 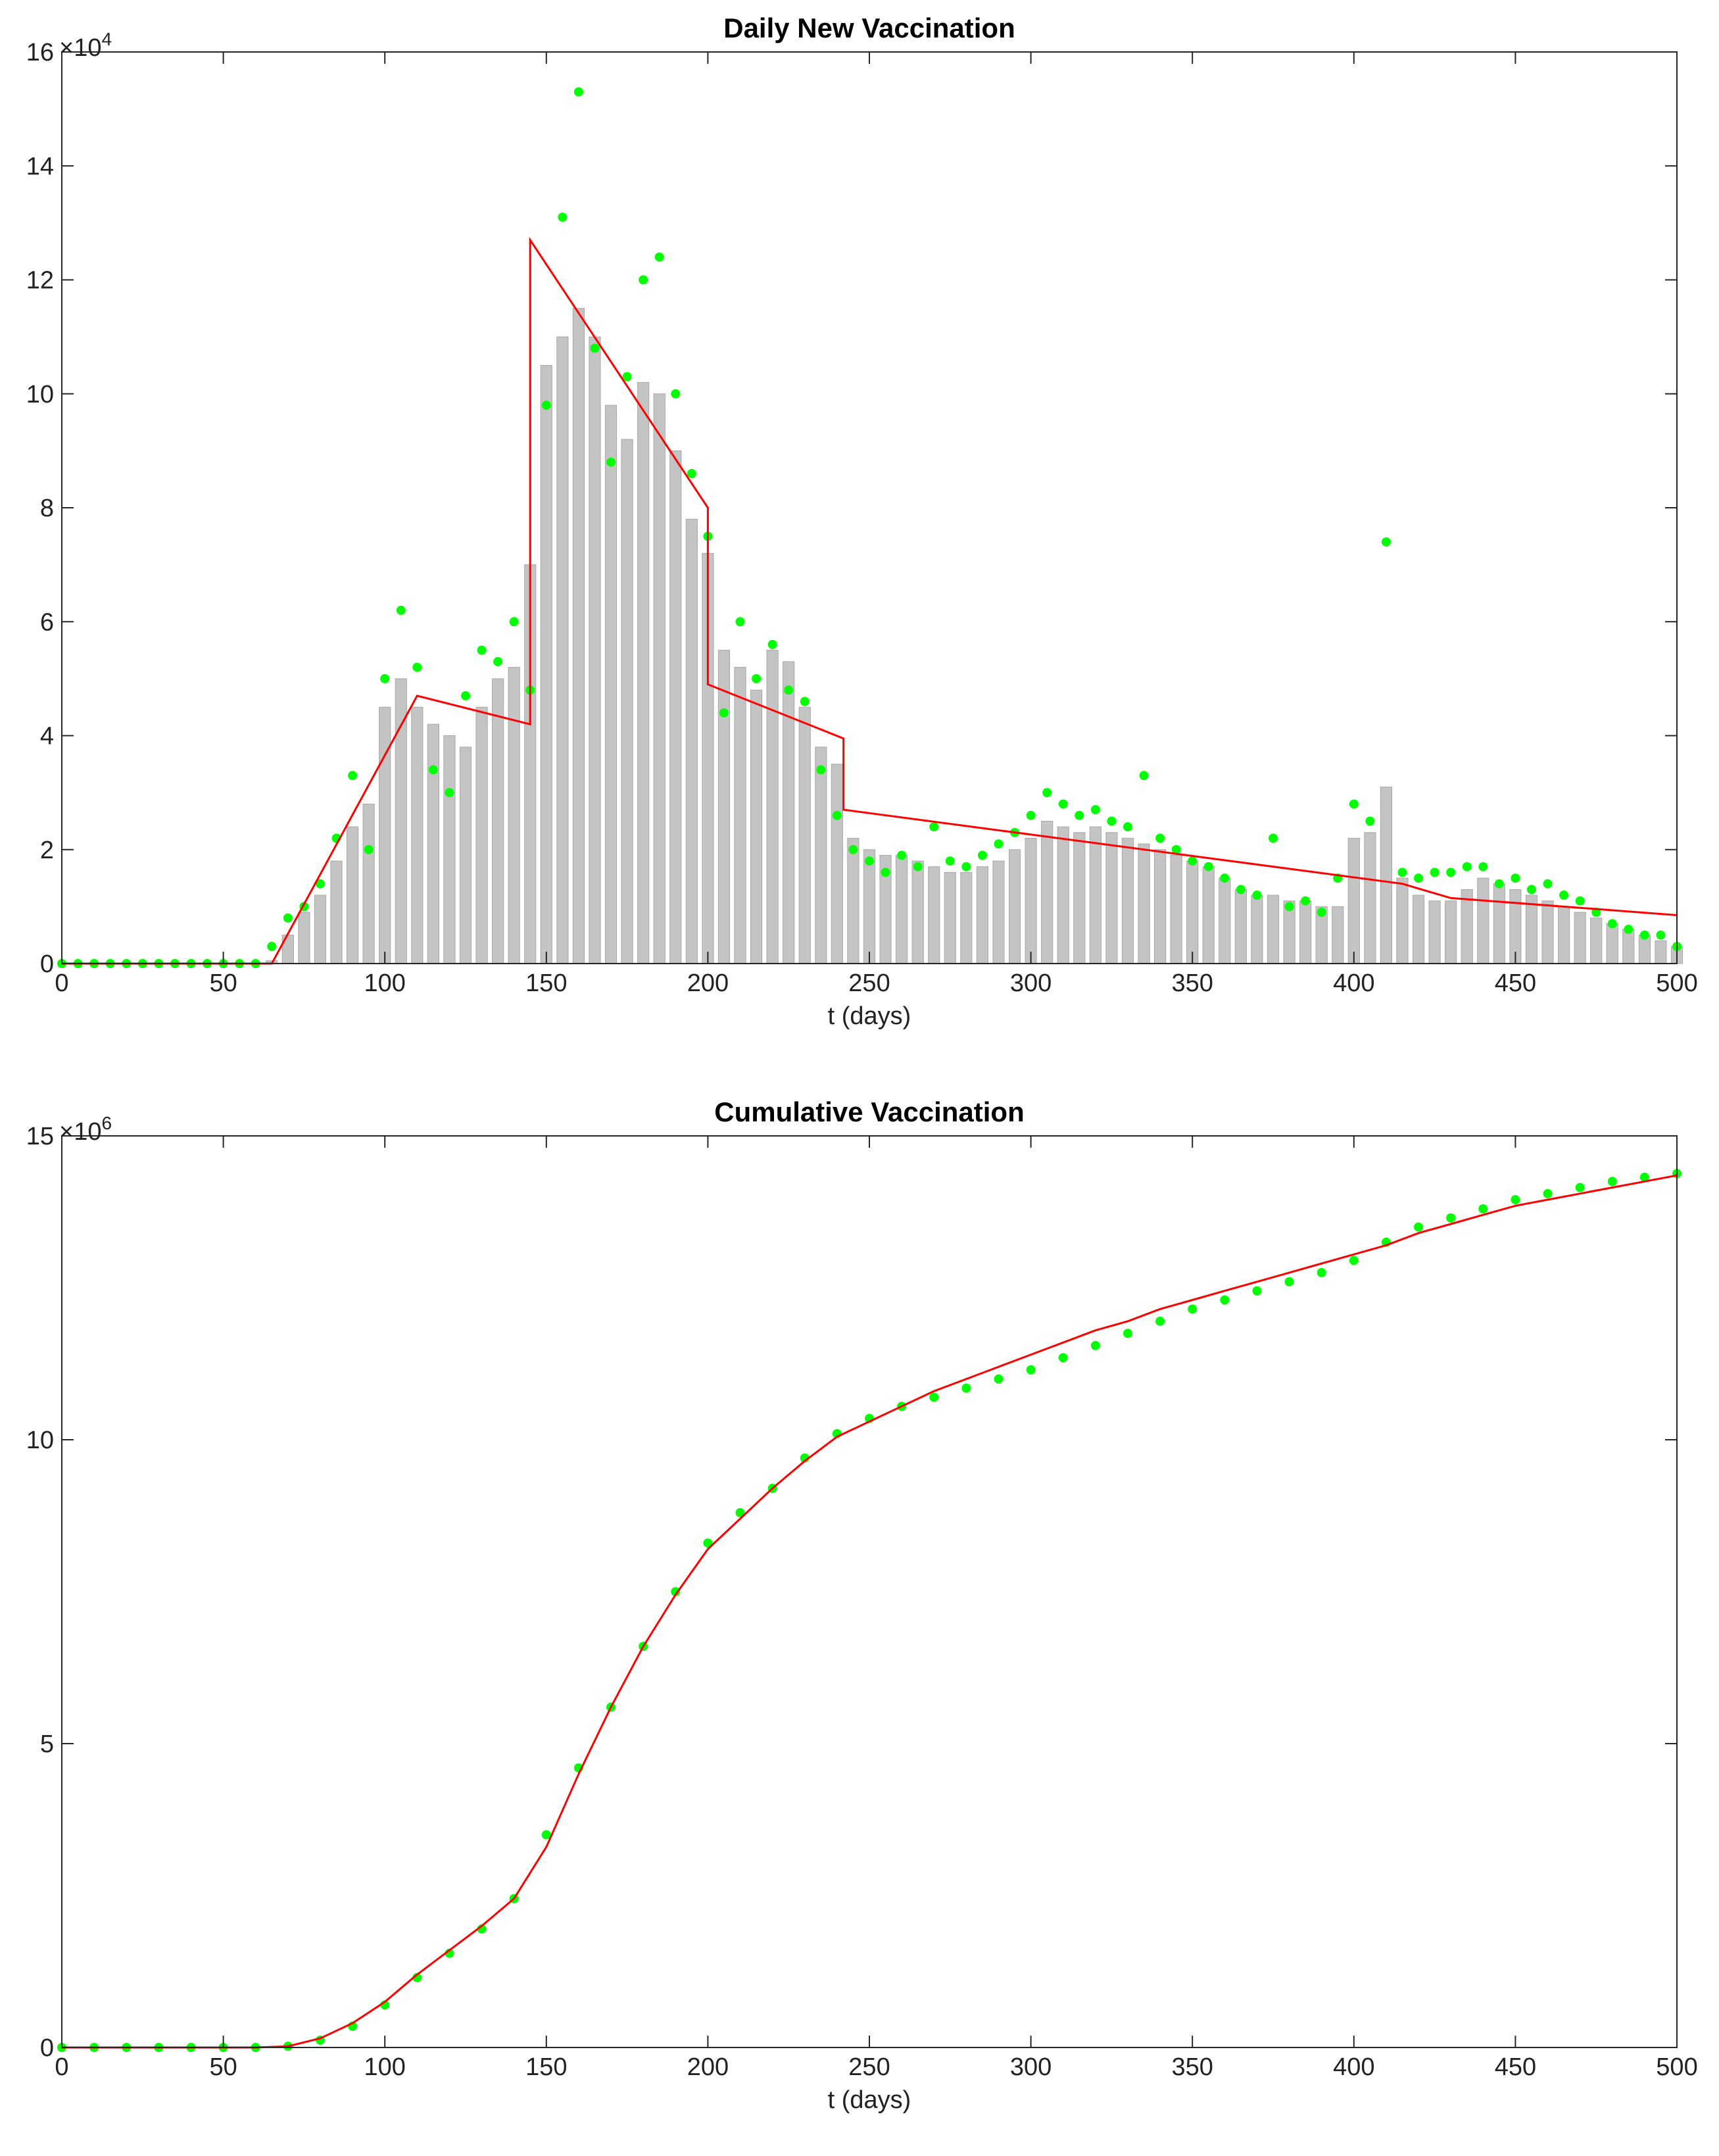 I want to click on y-tick-label: 8, so click(x=47, y=509).